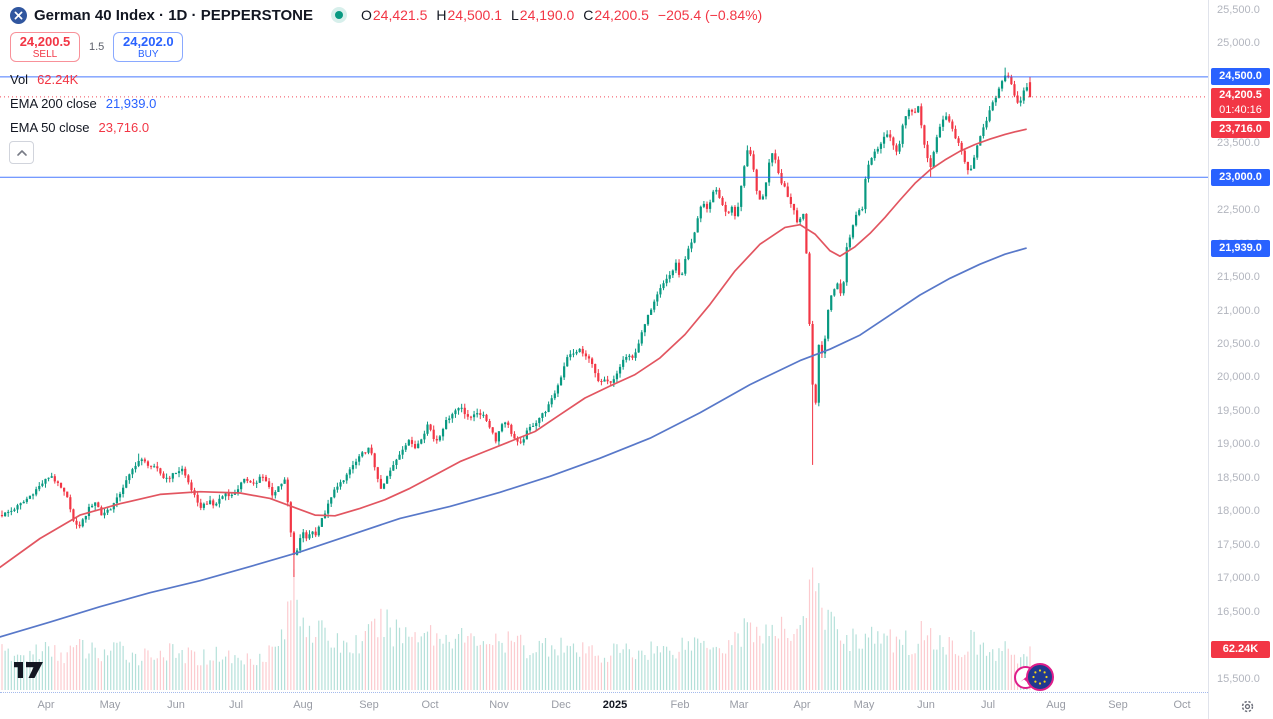 This screenshot has height=719, width=1273. Describe the element at coordinates (53, 103) in the screenshot. I see `ema200-label: EMA 200 close` at that location.